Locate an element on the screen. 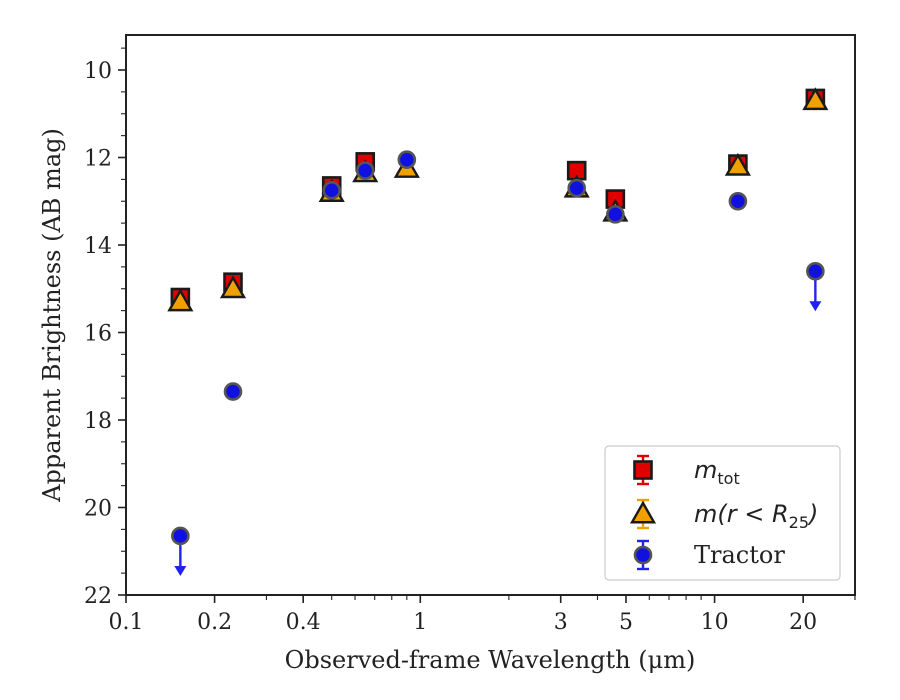 This screenshot has height=700, width=900. legend: mtot m(r < R25) Tractor is located at coordinates (722, 513).